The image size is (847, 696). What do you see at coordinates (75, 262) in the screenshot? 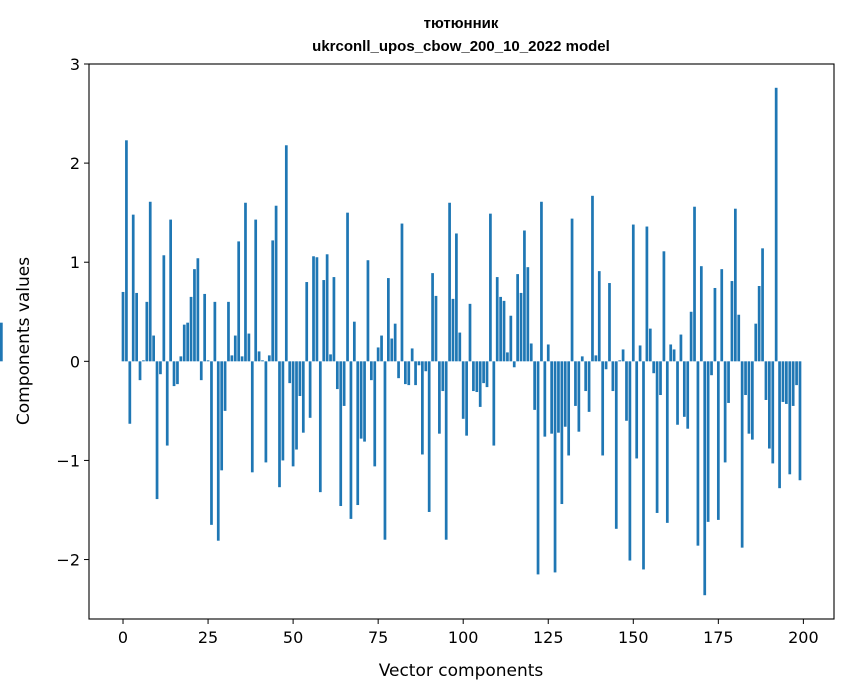
I see `y-tick-label: 1` at bounding box center [75, 262].